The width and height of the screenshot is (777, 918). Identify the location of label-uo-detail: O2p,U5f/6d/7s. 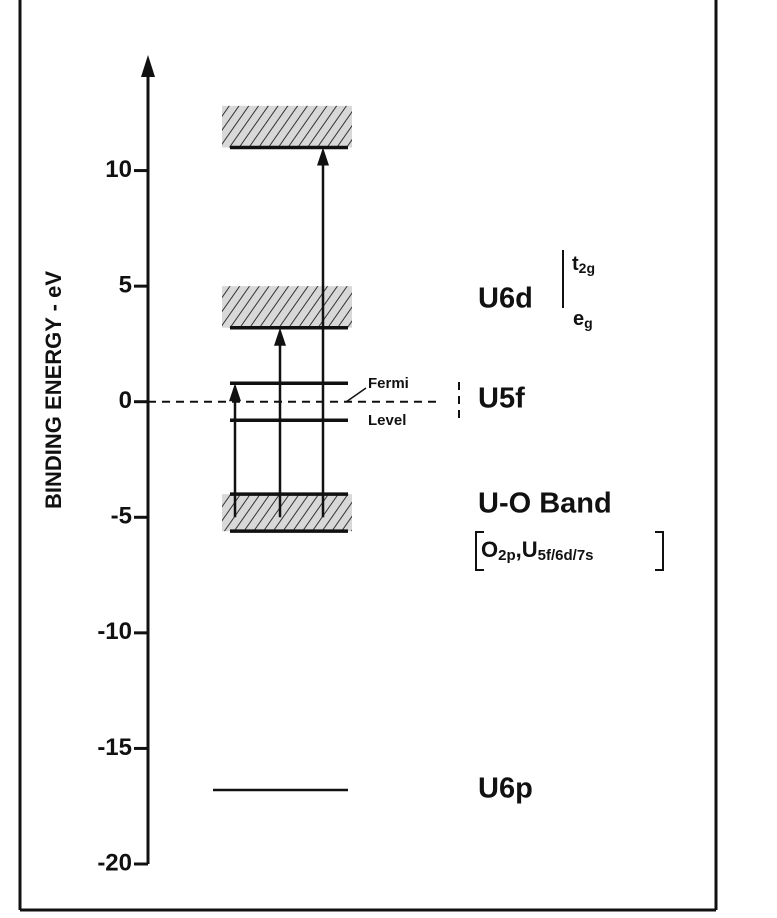
(537, 550).